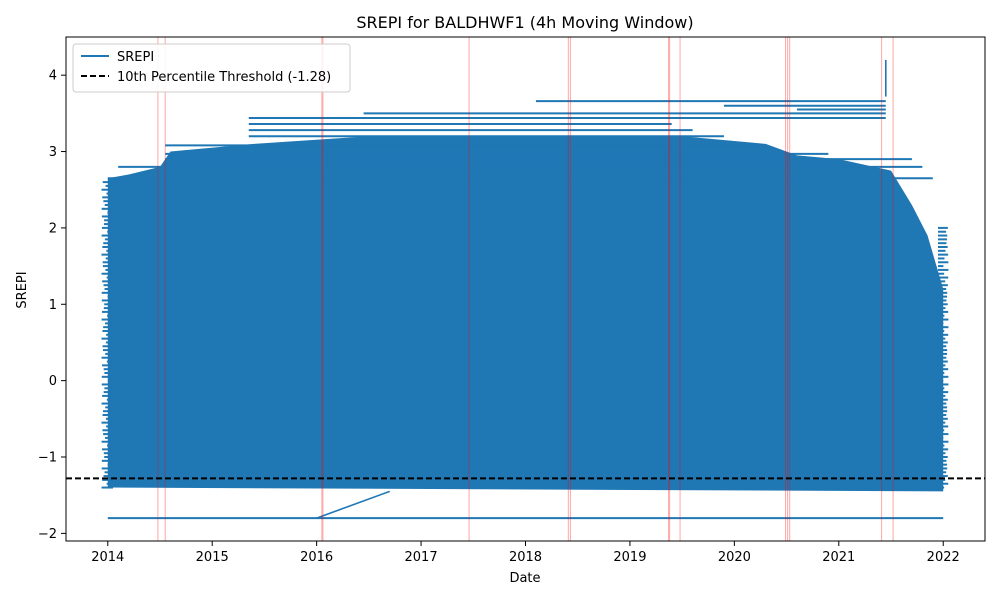 This screenshot has height=600, width=1000. I want to click on x-tick-label-5: 2019, so click(629, 557).